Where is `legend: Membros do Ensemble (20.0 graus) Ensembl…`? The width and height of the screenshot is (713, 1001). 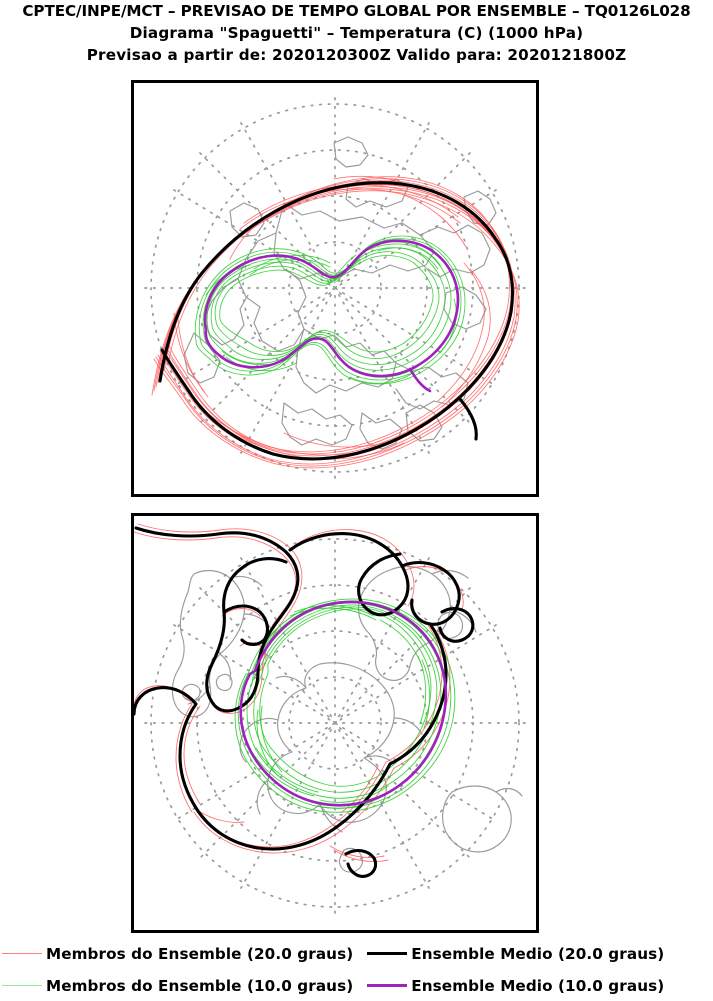
legend: Membros do Ensemble (20.0 graus) Ensembl… is located at coordinates (356, 970).